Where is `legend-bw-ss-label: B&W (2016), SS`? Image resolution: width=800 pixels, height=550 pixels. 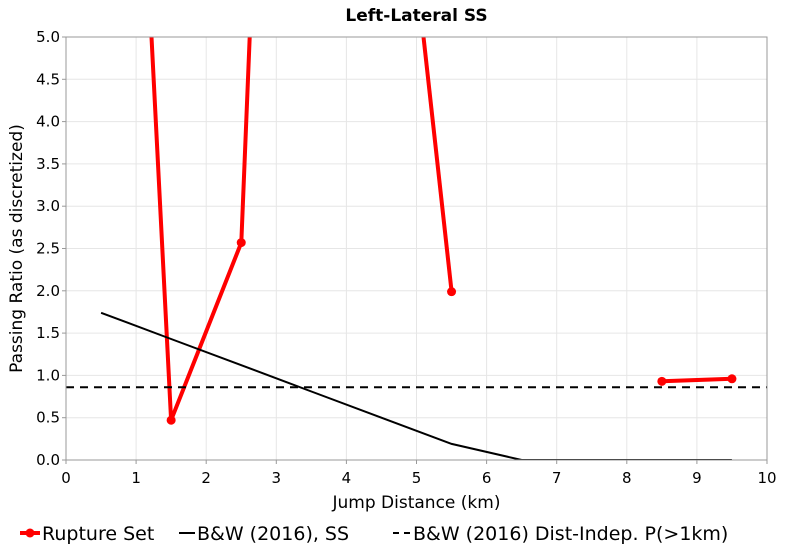 legend-bw-ss-label: B&W (2016), SS is located at coordinates (273, 534).